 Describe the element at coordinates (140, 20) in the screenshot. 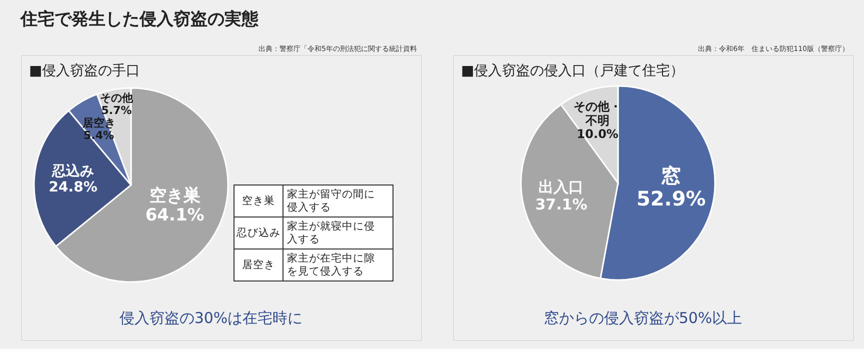

I see `chart-title: 住宅で発生した侵入窃盗の実態` at that location.